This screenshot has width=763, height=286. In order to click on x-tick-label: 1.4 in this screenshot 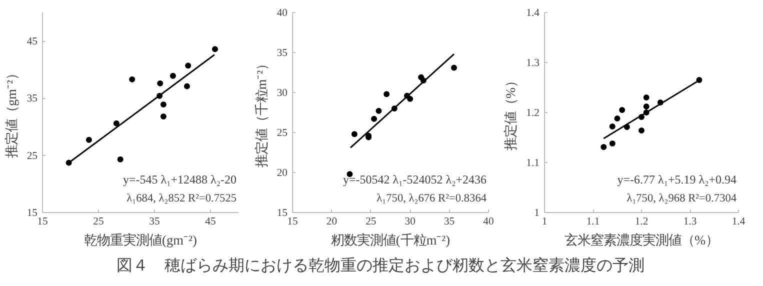, I will do `click(739, 222)`.